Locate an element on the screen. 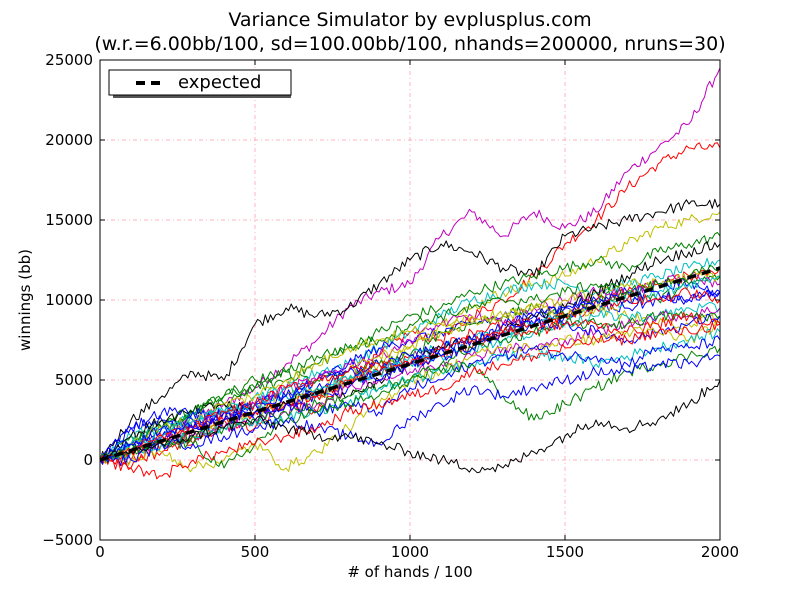 The width and height of the screenshot is (800, 600). legend: expected is located at coordinates (200, 83).